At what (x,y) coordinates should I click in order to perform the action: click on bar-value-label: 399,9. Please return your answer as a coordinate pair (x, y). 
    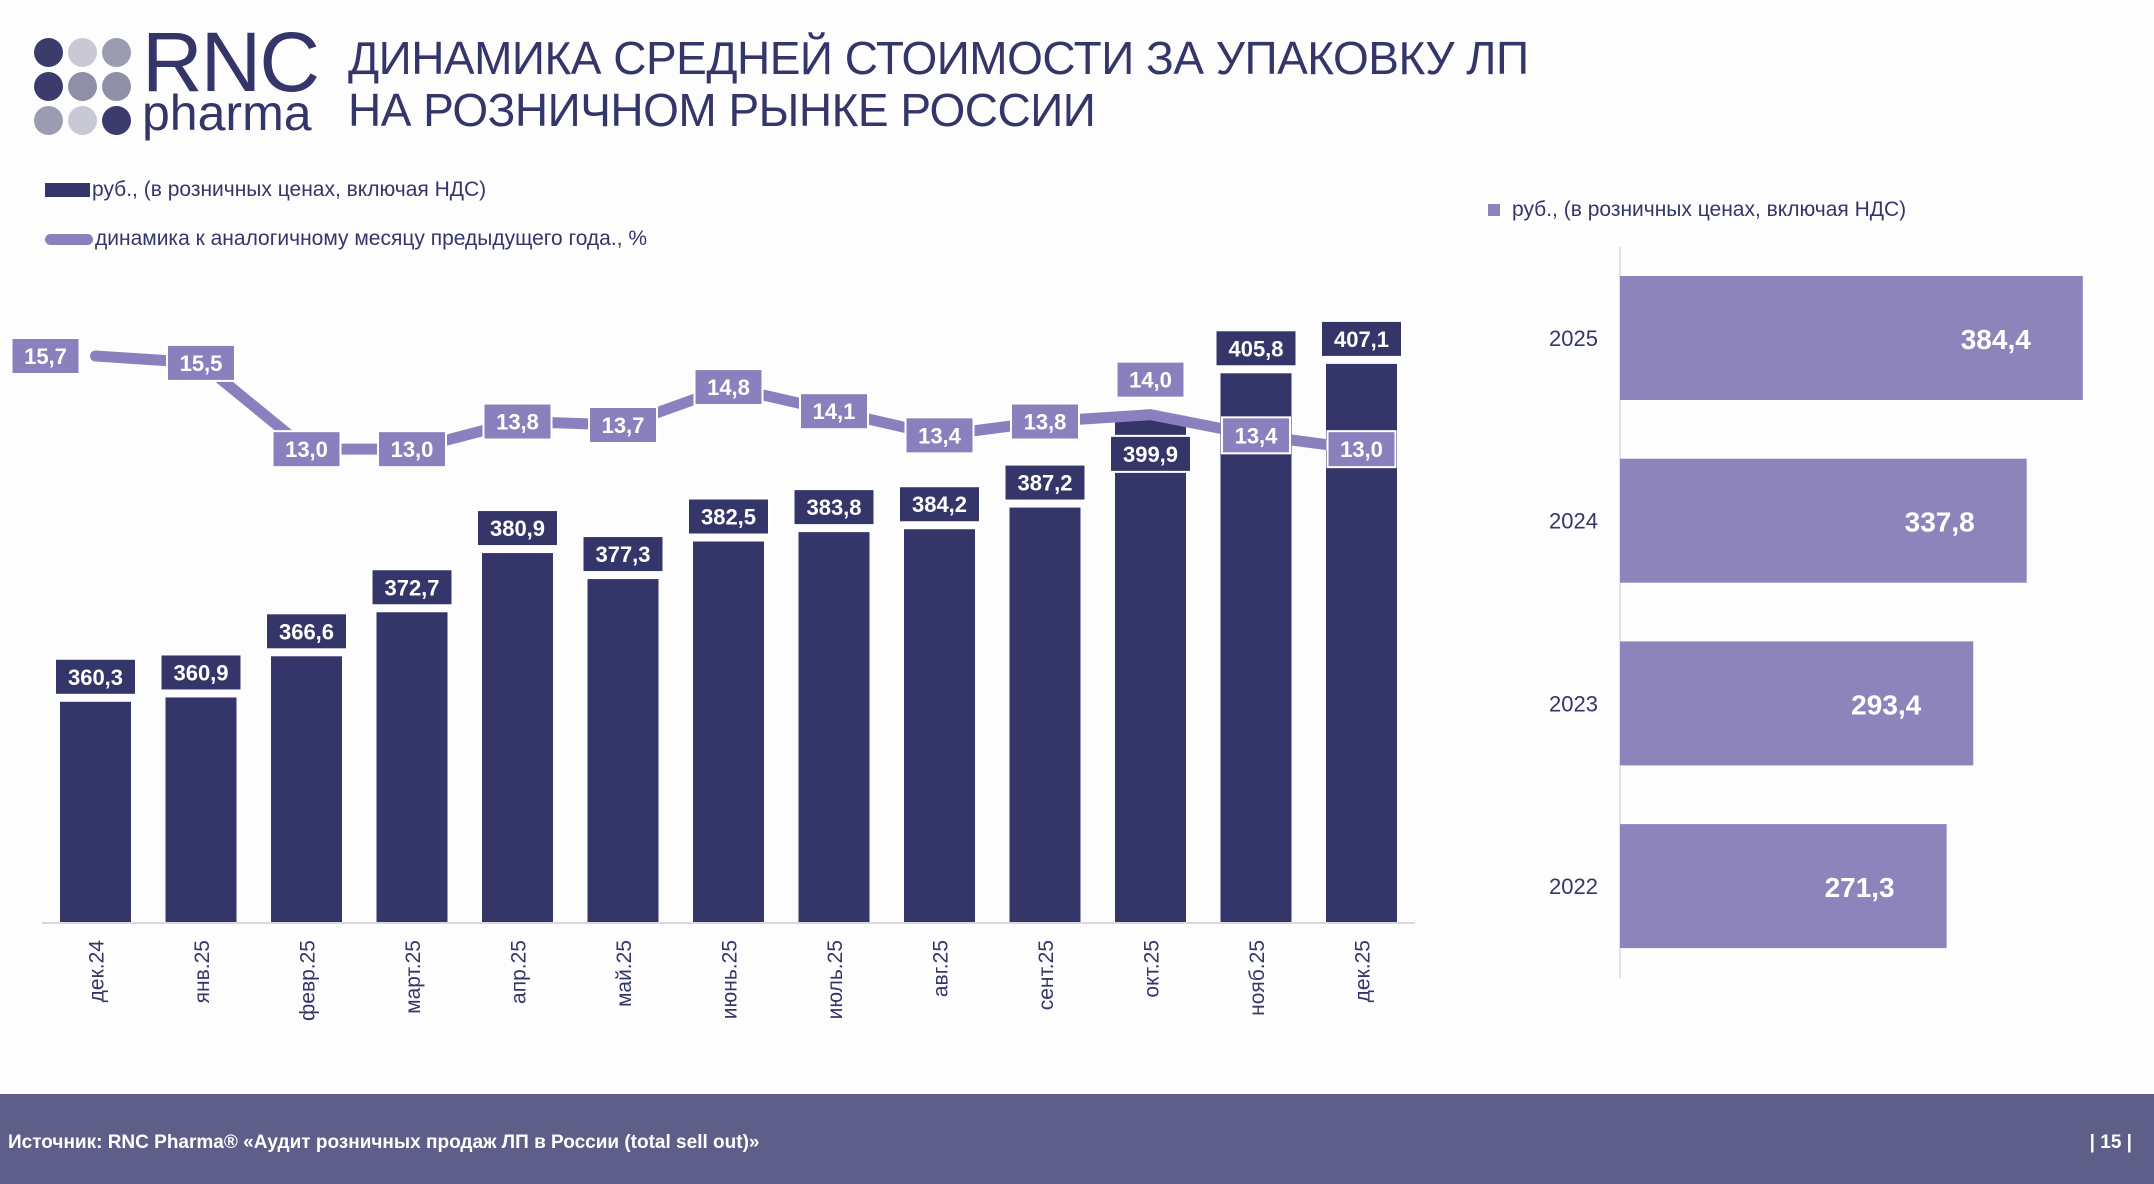
    Looking at the image, I should click on (1150, 454).